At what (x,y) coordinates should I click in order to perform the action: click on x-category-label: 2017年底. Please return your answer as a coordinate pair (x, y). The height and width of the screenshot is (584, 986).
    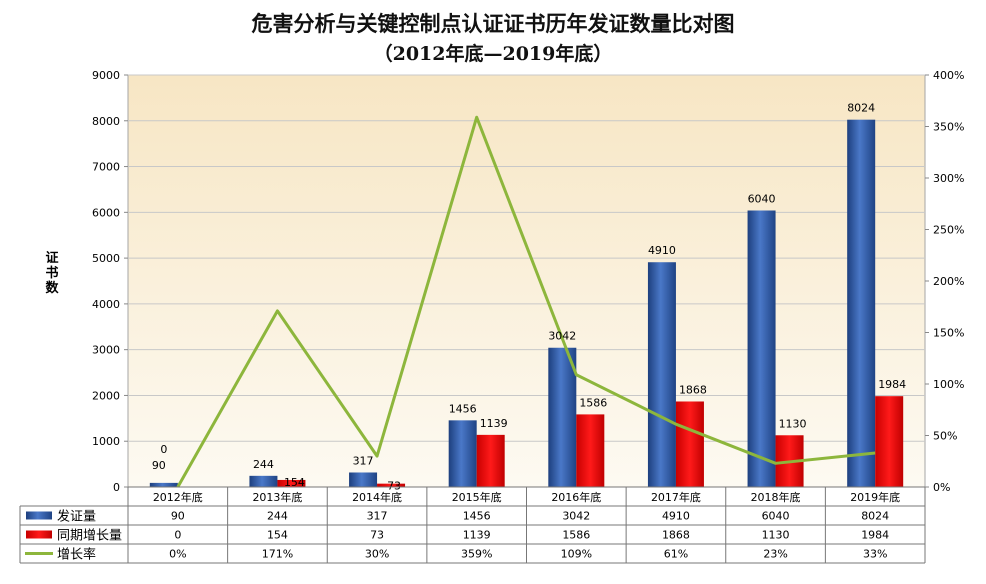
    Looking at the image, I should click on (676, 497).